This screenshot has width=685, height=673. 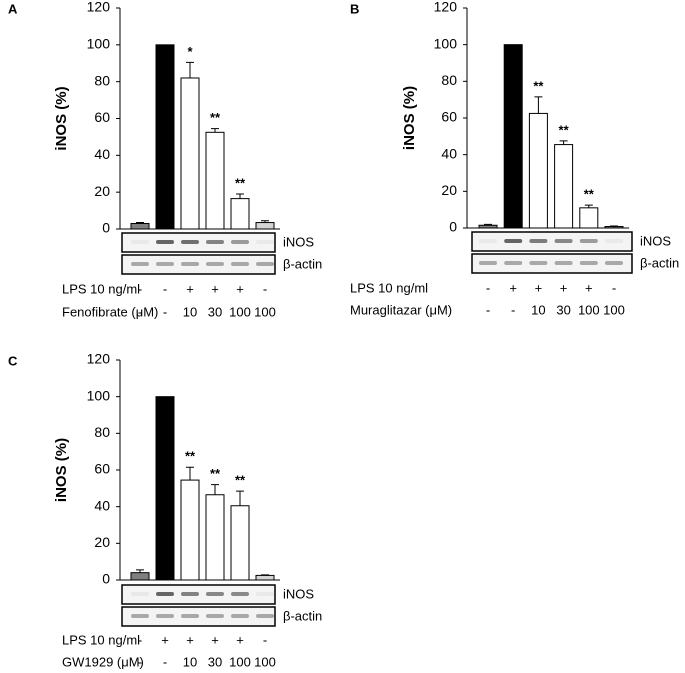 I want to click on y-tick-label: 20, so click(x=449, y=190).